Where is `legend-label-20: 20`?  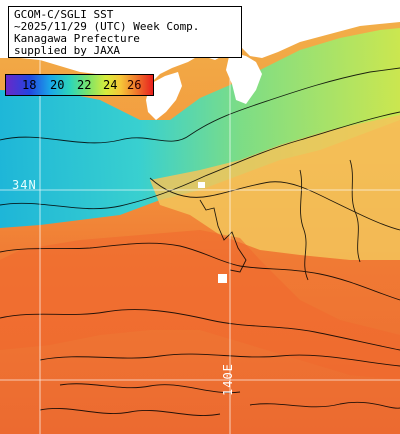
legend-label-20: 20 is located at coordinates (57, 85).